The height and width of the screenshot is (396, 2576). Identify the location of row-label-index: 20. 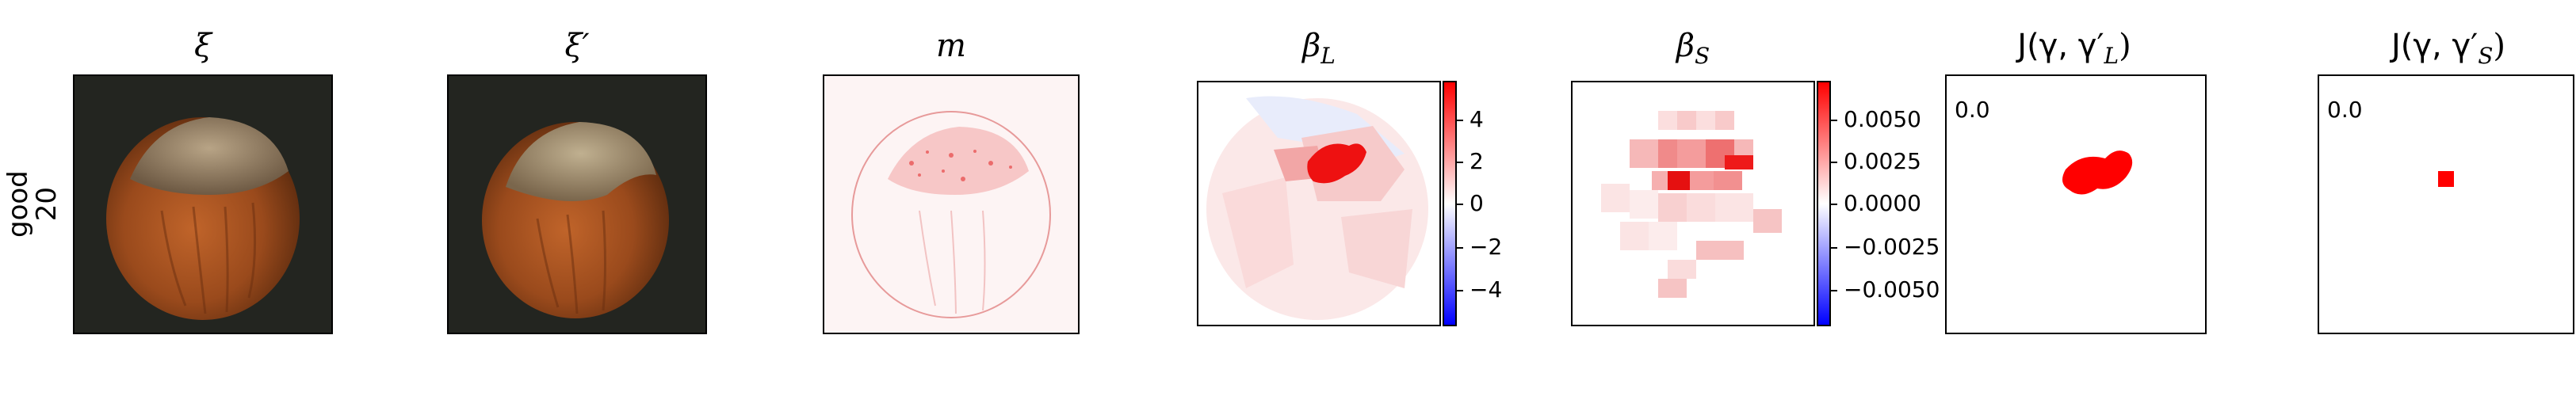
(46, 204).